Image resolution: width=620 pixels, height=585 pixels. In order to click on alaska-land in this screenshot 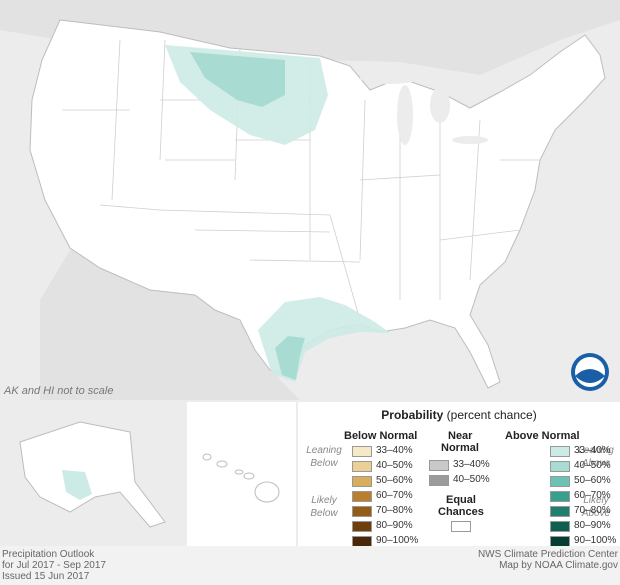, I will do `click(92, 474)`.